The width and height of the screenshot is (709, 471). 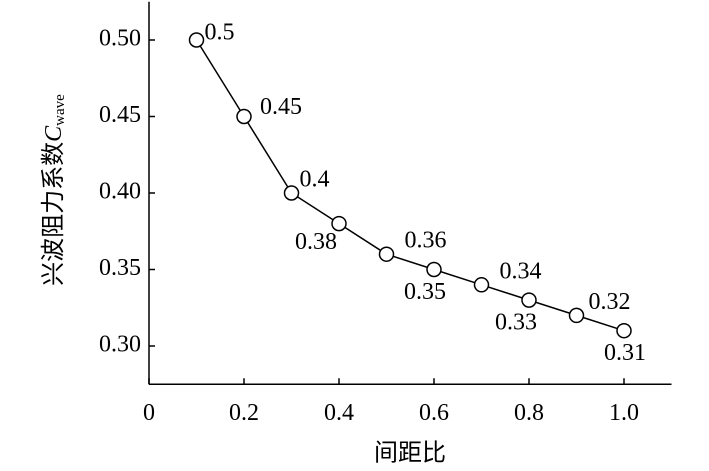 I want to click on data-label: 0.36, so click(x=426, y=241).